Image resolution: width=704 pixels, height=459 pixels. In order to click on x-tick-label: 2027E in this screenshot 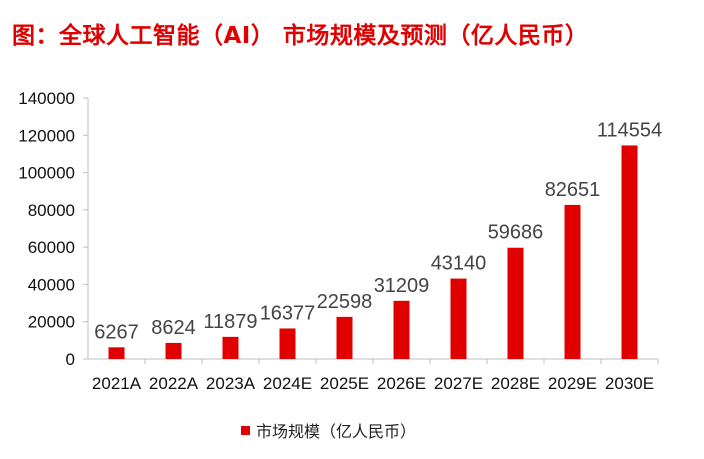, I will do `click(458, 383)`.